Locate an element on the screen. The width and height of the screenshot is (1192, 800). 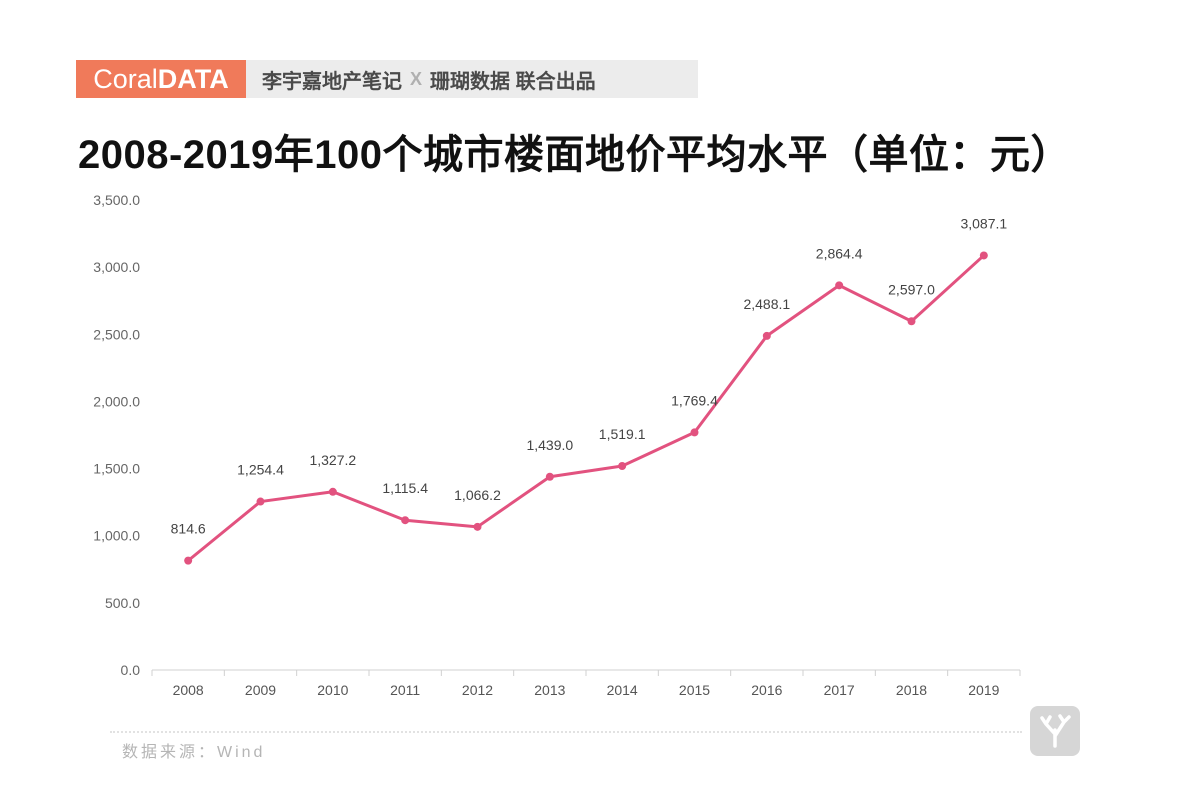
x-tick-label: 2018 is located at coordinates (911, 690).